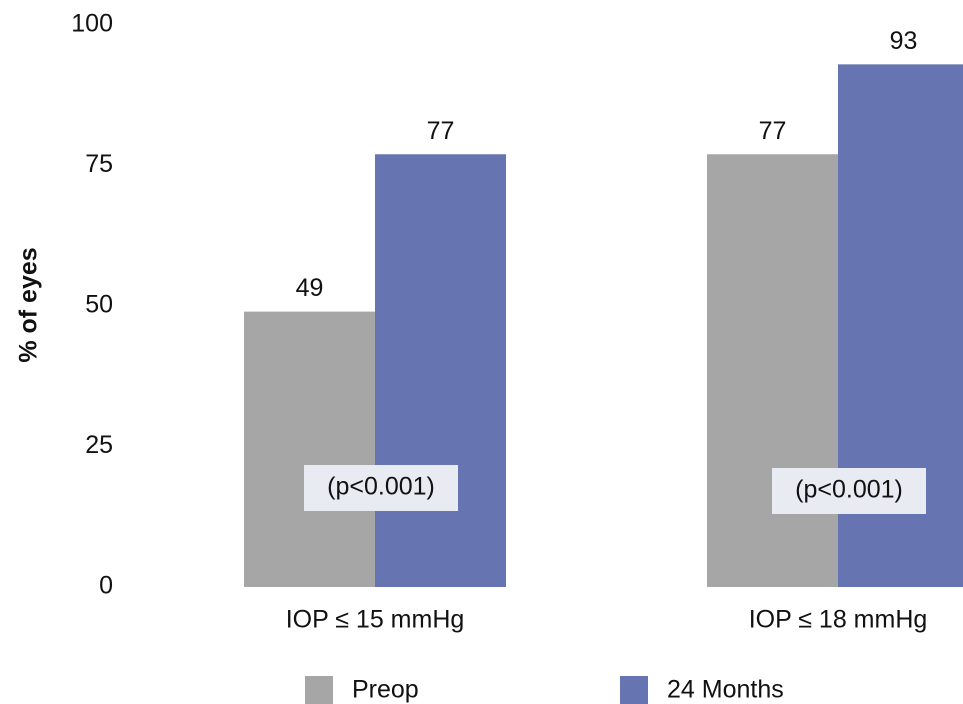 The image size is (963, 704). I want to click on legend-label: Preop, so click(385, 690).